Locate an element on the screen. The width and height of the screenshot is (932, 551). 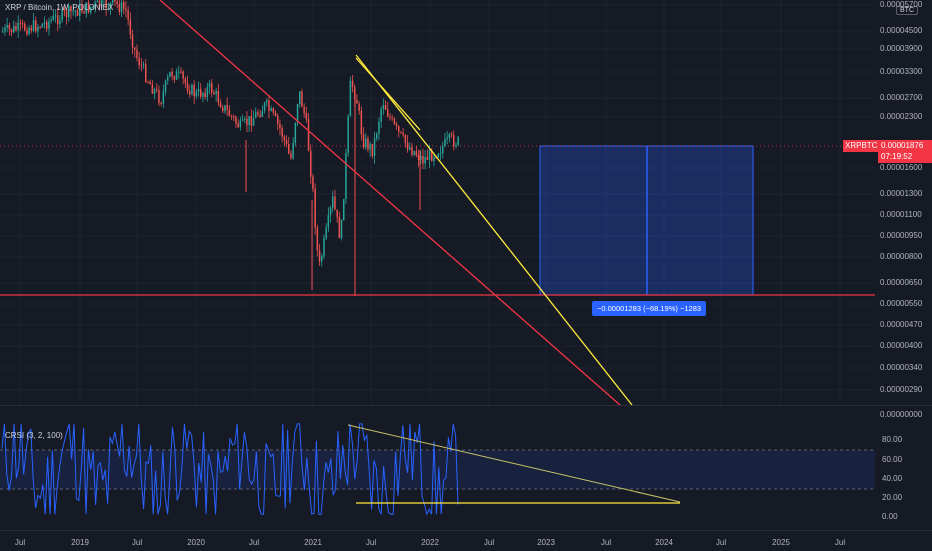
time-axis is located at coordinates (466, 540).